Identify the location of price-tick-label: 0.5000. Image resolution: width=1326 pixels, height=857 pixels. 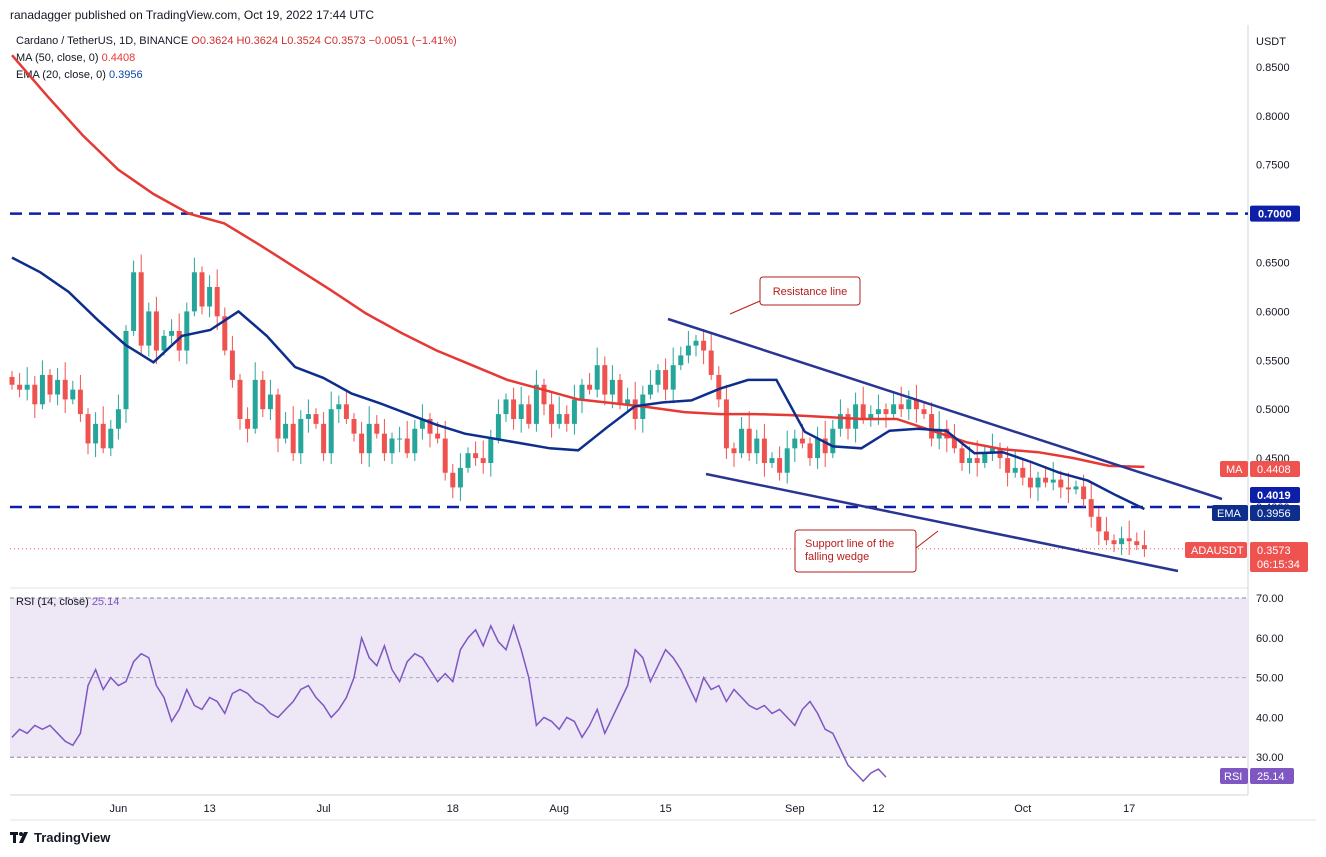
(1273, 410).